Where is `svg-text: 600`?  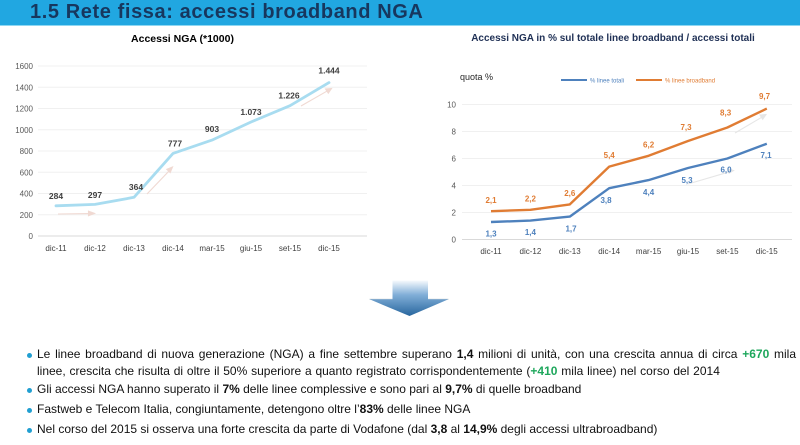 svg-text: 600 is located at coordinates (27, 172).